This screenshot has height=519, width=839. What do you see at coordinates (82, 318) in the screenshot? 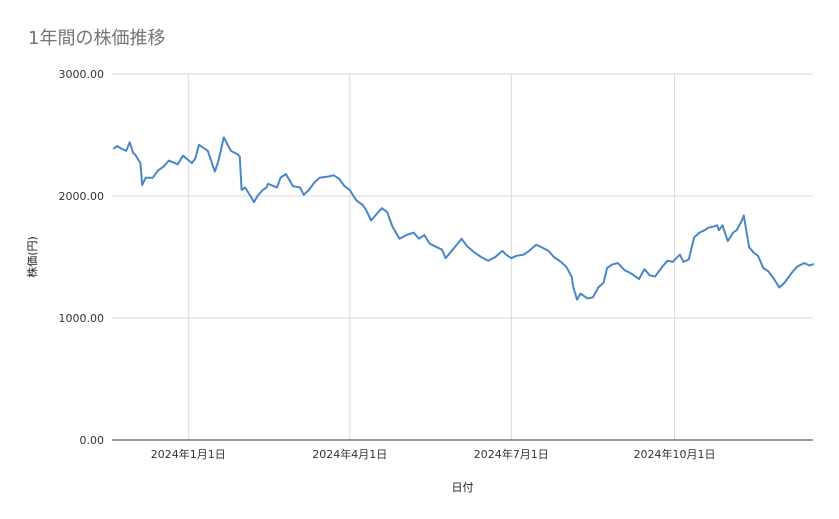
I see `y-tick-label: 1000.00` at bounding box center [82, 318].